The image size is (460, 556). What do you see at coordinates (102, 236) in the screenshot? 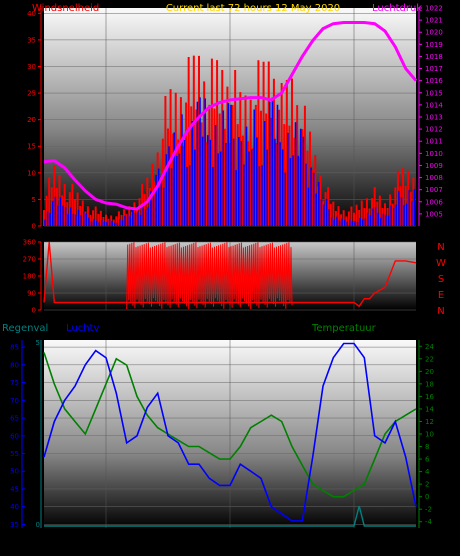
I see `wind-x-tick-label: Day 10` at bounding box center [102, 236].